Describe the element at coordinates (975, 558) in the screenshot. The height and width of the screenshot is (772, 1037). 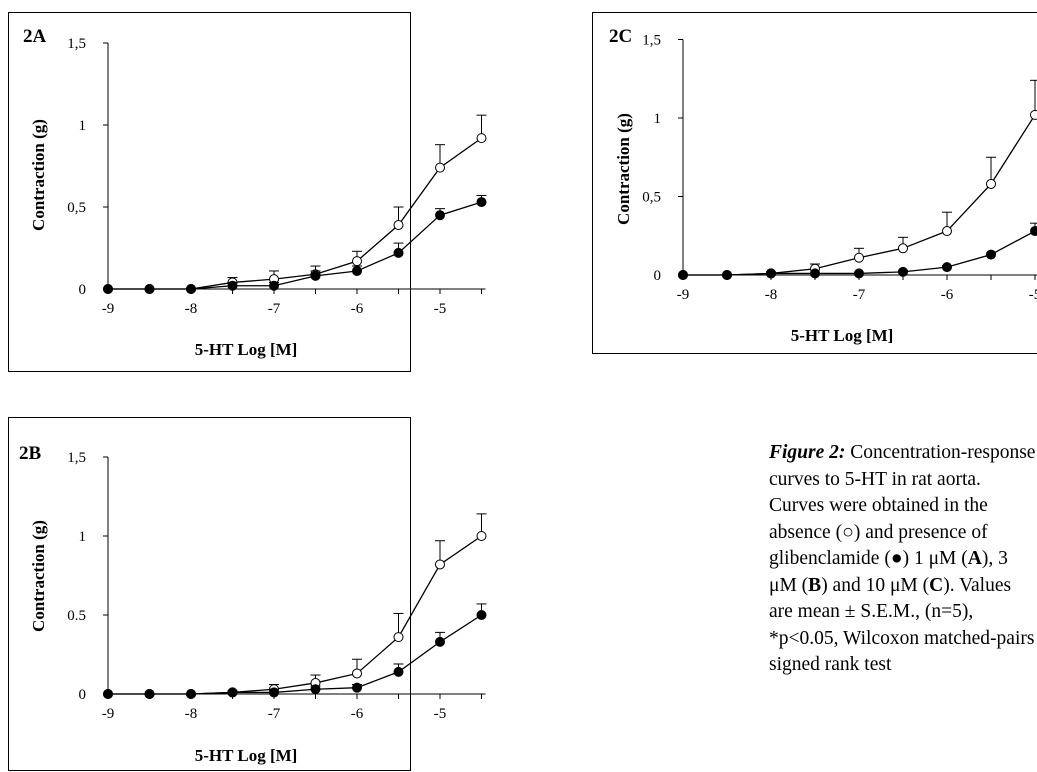
I see `caption-panel-ref: A` at that location.